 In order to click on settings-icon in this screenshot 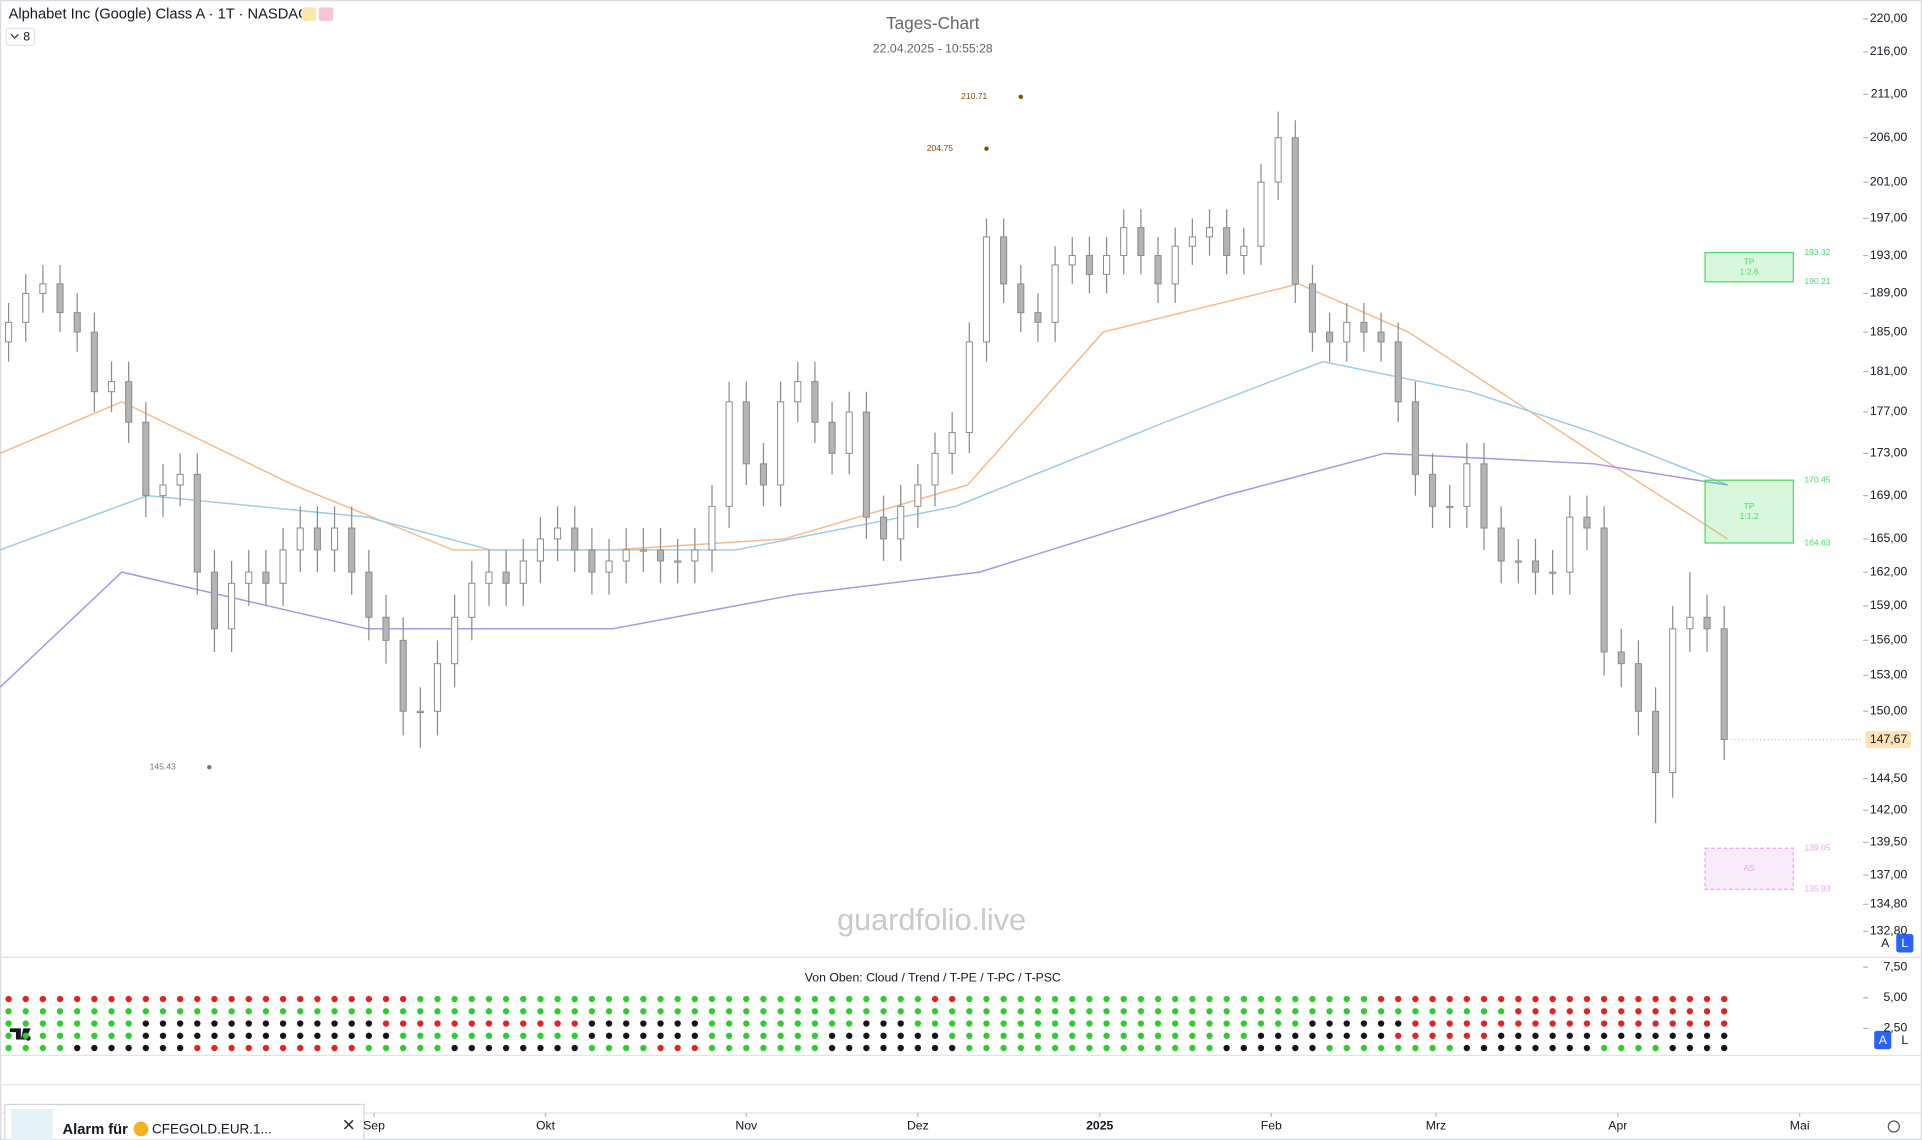, I will do `click(1893, 1126)`.